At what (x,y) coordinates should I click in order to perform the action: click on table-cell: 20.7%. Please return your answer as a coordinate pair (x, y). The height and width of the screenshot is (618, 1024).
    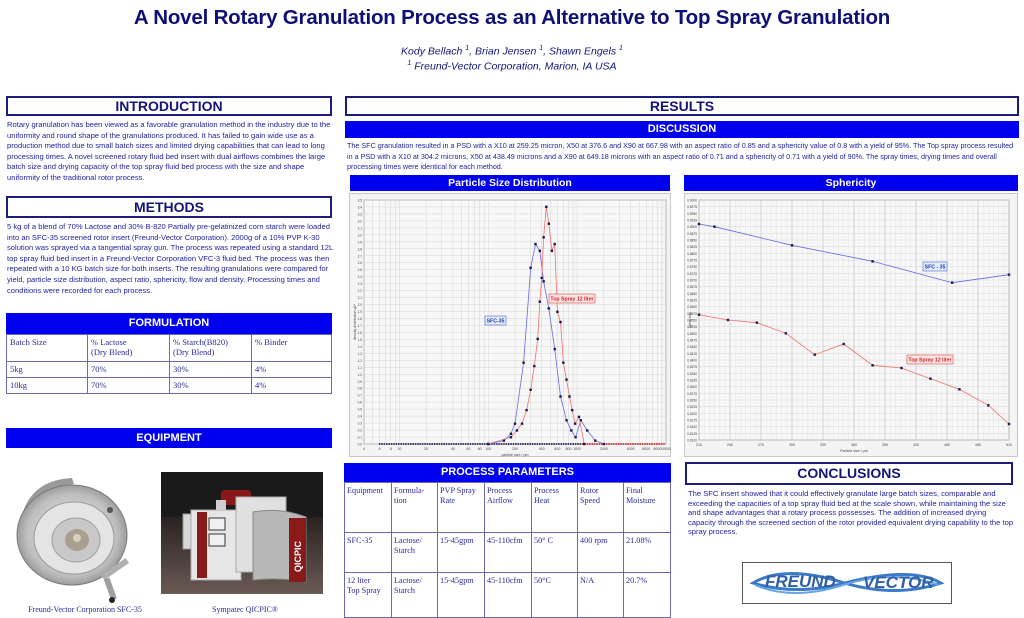
    Looking at the image, I should click on (647, 595).